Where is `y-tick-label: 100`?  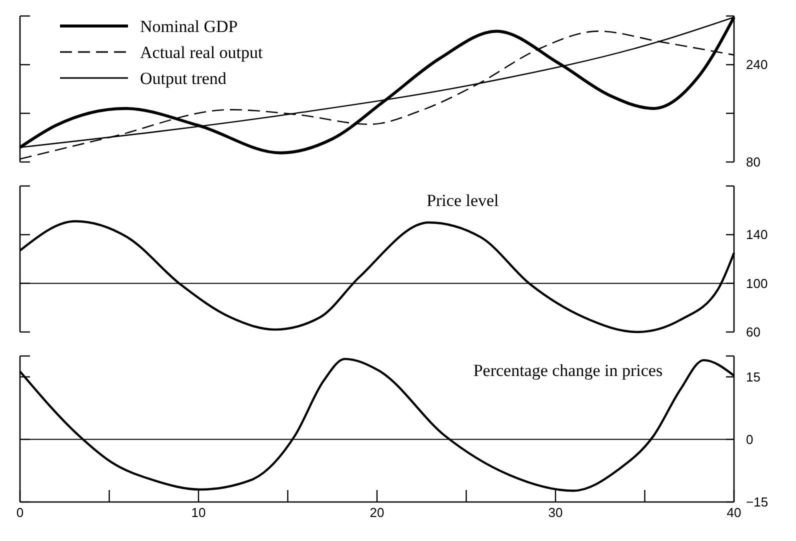 y-tick-label: 100 is located at coordinates (757, 283).